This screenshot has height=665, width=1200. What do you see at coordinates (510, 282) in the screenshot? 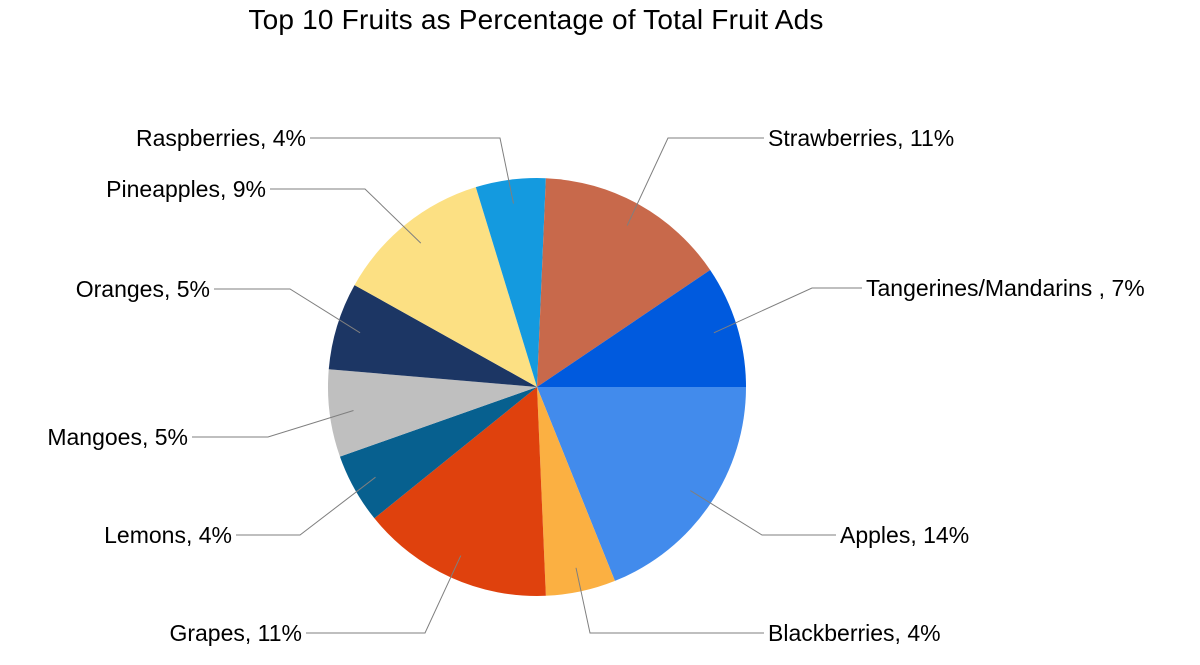
I see `pie-slice-raspberries` at bounding box center [510, 282].